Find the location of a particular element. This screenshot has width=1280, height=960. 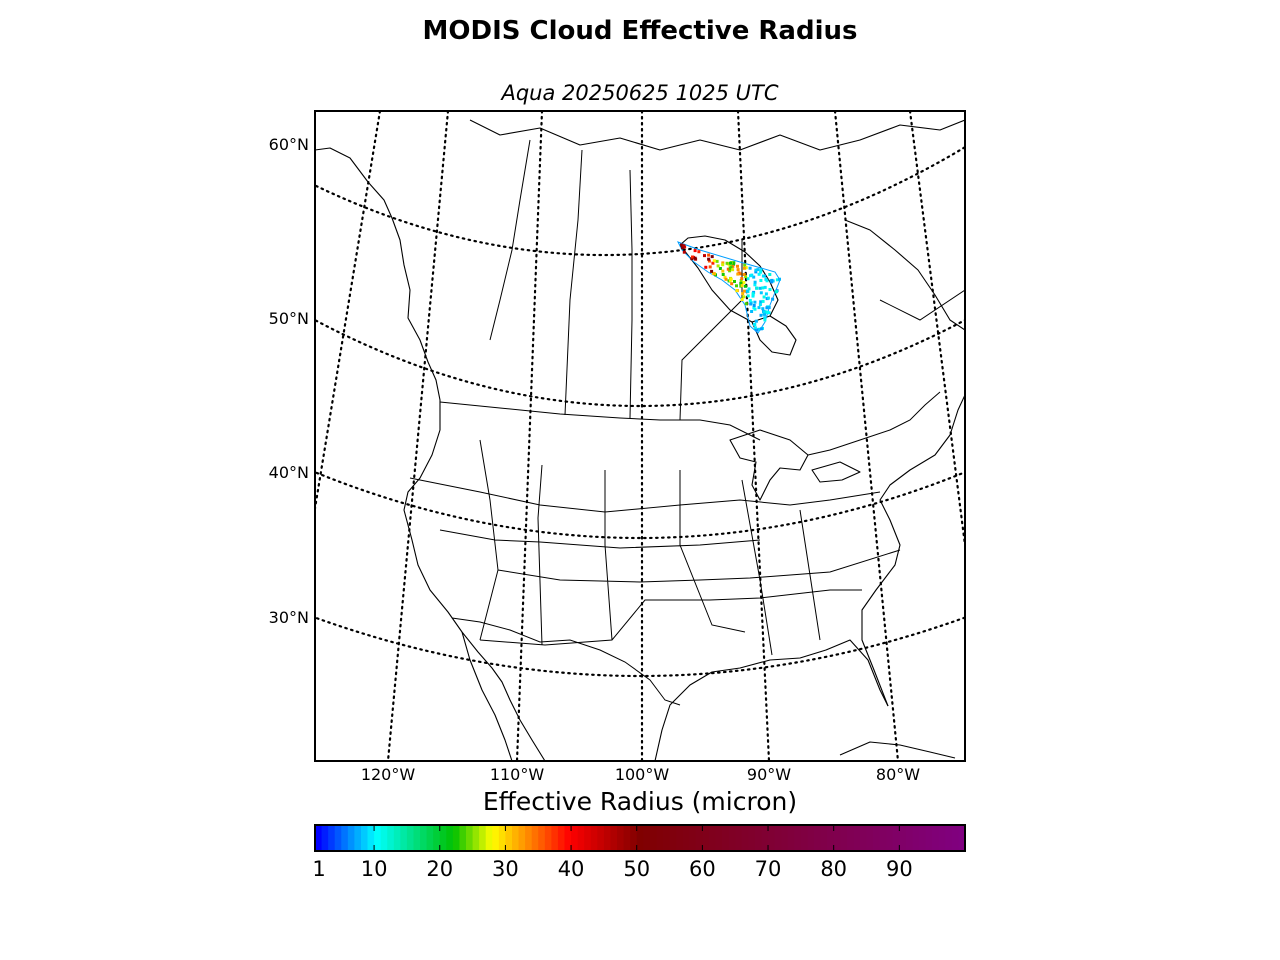

arctic-islands is located at coordinates (717, 135).